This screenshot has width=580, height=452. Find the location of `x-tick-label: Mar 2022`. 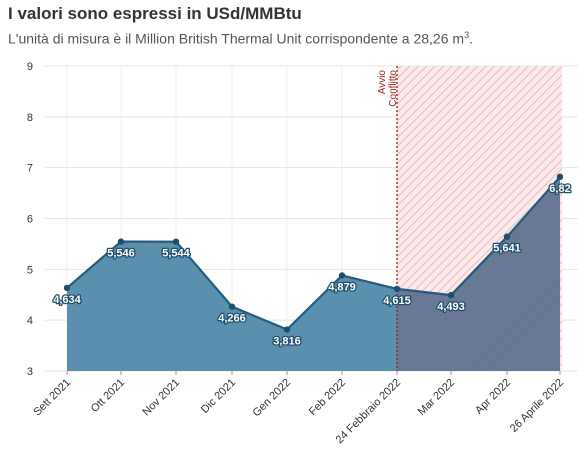

x-tick-label: Mar 2022 is located at coordinates (436, 397).